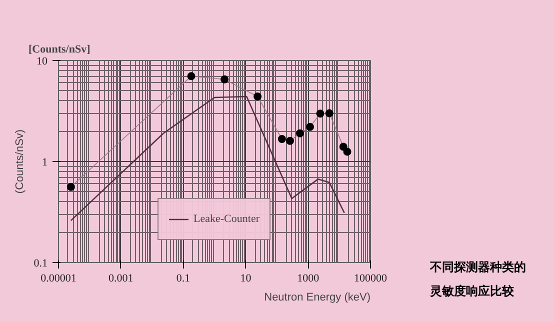  I want to click on x-tick-label: 0.1, so click(183, 278).